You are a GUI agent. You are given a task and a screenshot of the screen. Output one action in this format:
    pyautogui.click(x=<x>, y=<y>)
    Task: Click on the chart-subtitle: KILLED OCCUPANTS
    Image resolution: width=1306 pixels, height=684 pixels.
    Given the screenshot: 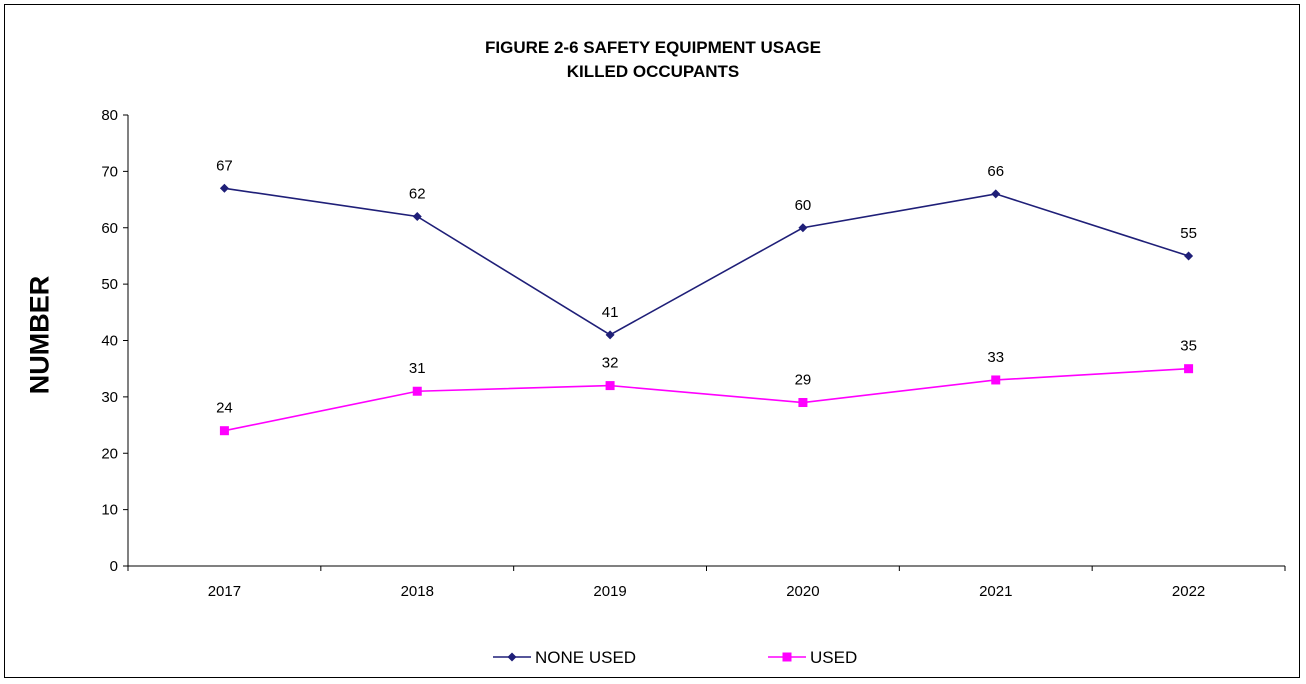 What is the action you would take?
    pyautogui.click(x=653, y=71)
    